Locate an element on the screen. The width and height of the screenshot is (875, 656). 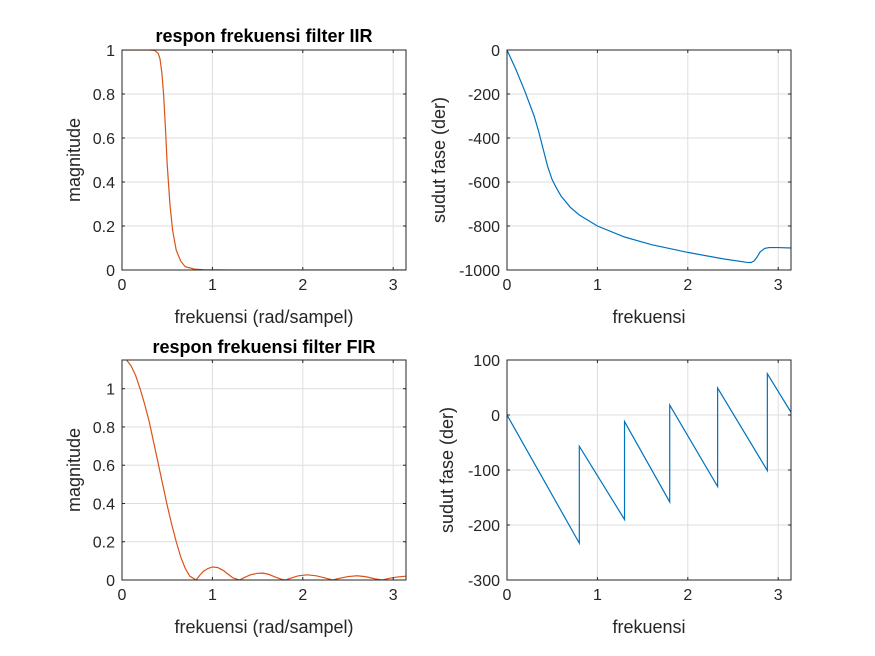
chart-title: respon frekuensi filter IIR is located at coordinates (263, 36).